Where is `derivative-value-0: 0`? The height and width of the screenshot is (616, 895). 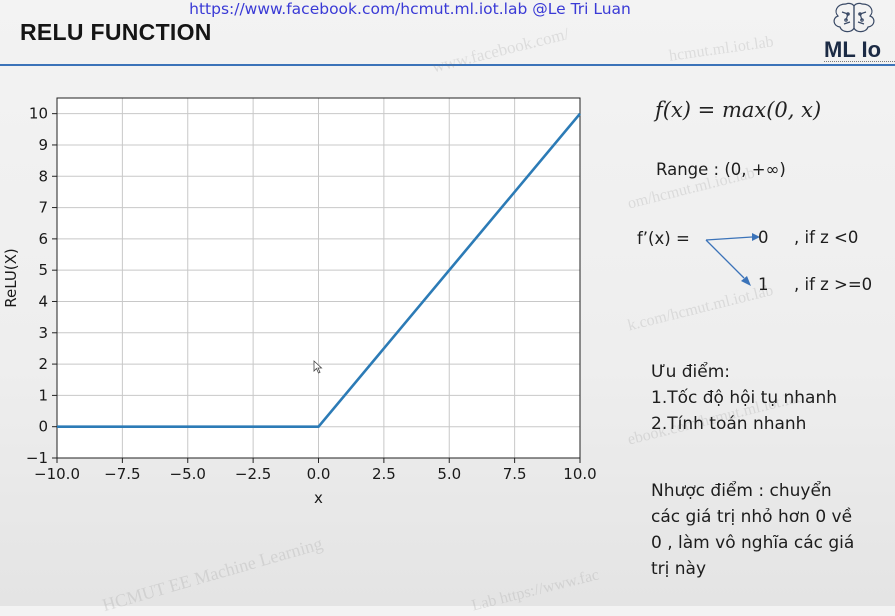 derivative-value-0: 0 is located at coordinates (763, 237).